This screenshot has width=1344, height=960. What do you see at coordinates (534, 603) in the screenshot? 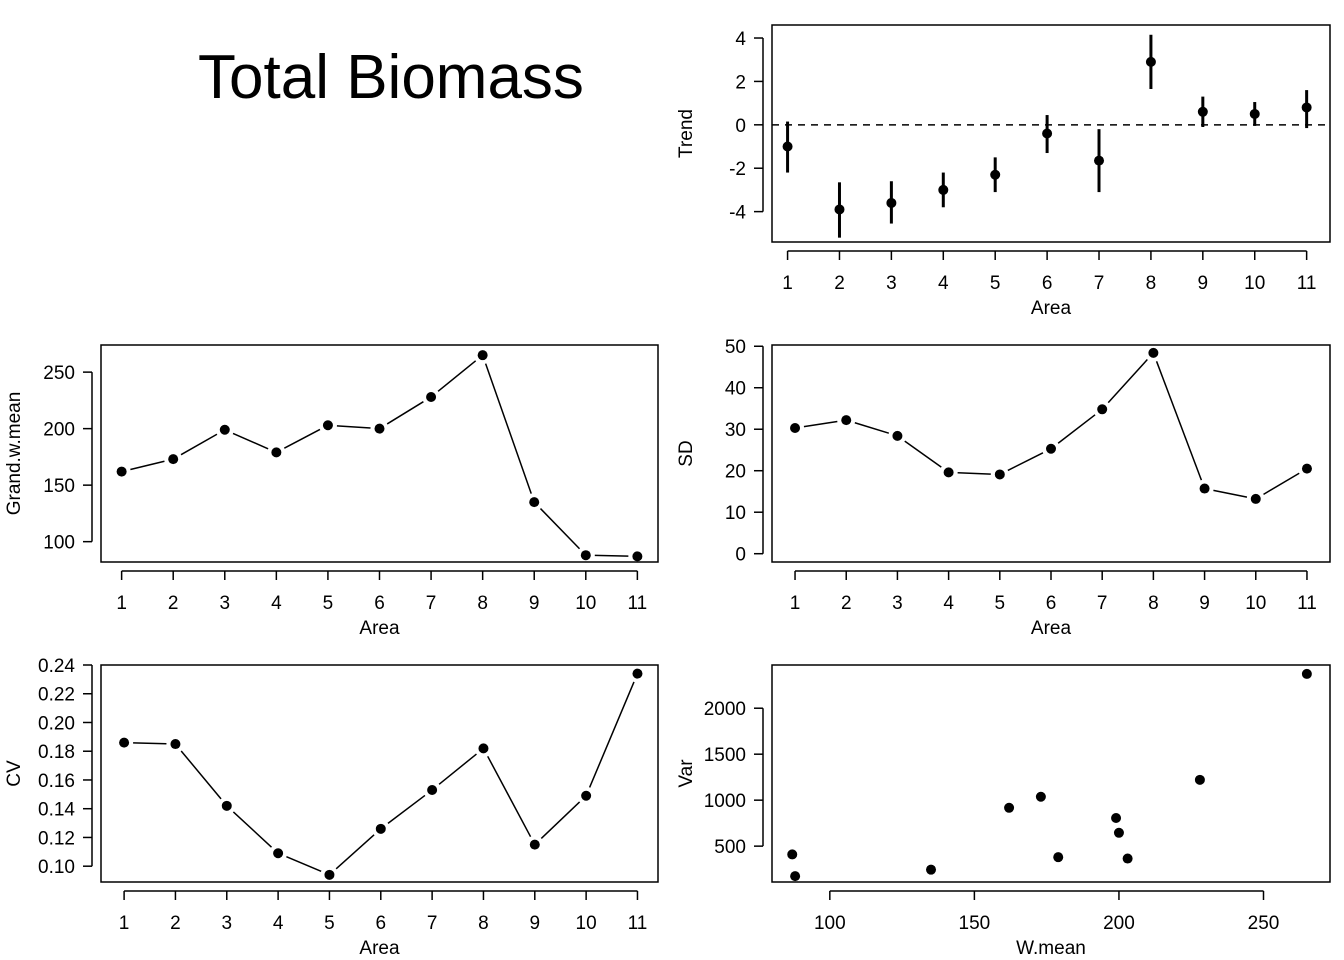
I see `grand-w-mean-x-tick-label: 9` at bounding box center [534, 603].